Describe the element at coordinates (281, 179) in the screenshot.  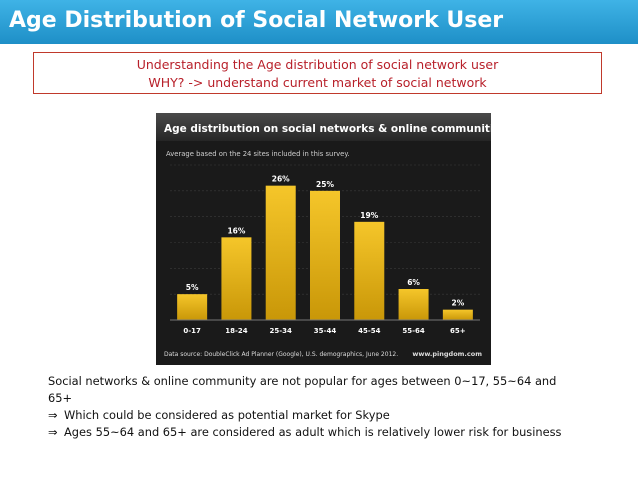
I see `value-label-25-34: 26%` at that location.